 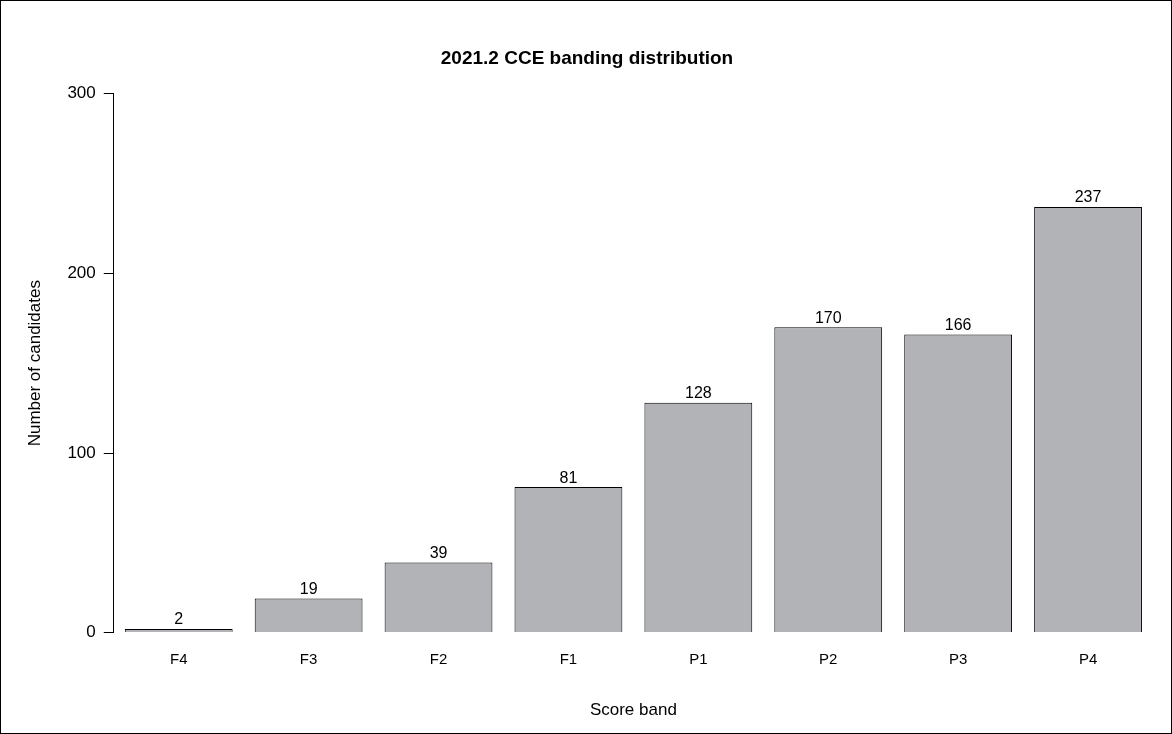 I want to click on data-label: 170, so click(x=828, y=317).